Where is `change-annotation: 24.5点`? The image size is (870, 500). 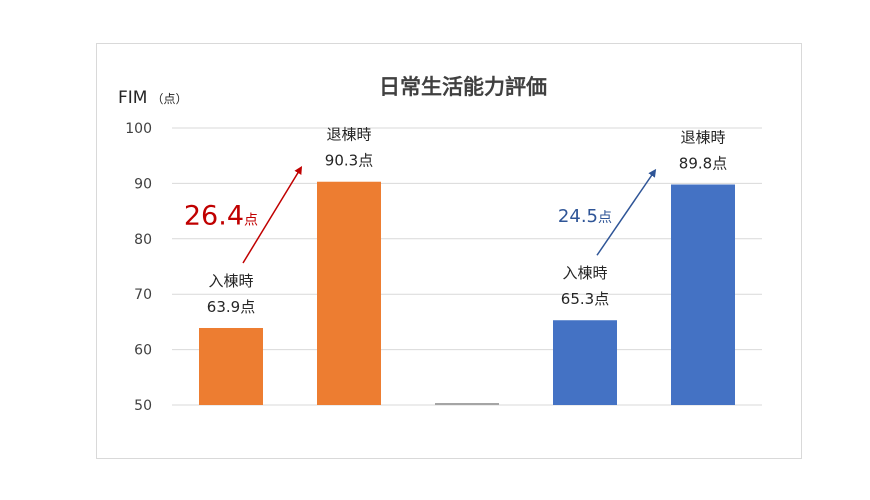 change-annotation: 24.5点 is located at coordinates (585, 216).